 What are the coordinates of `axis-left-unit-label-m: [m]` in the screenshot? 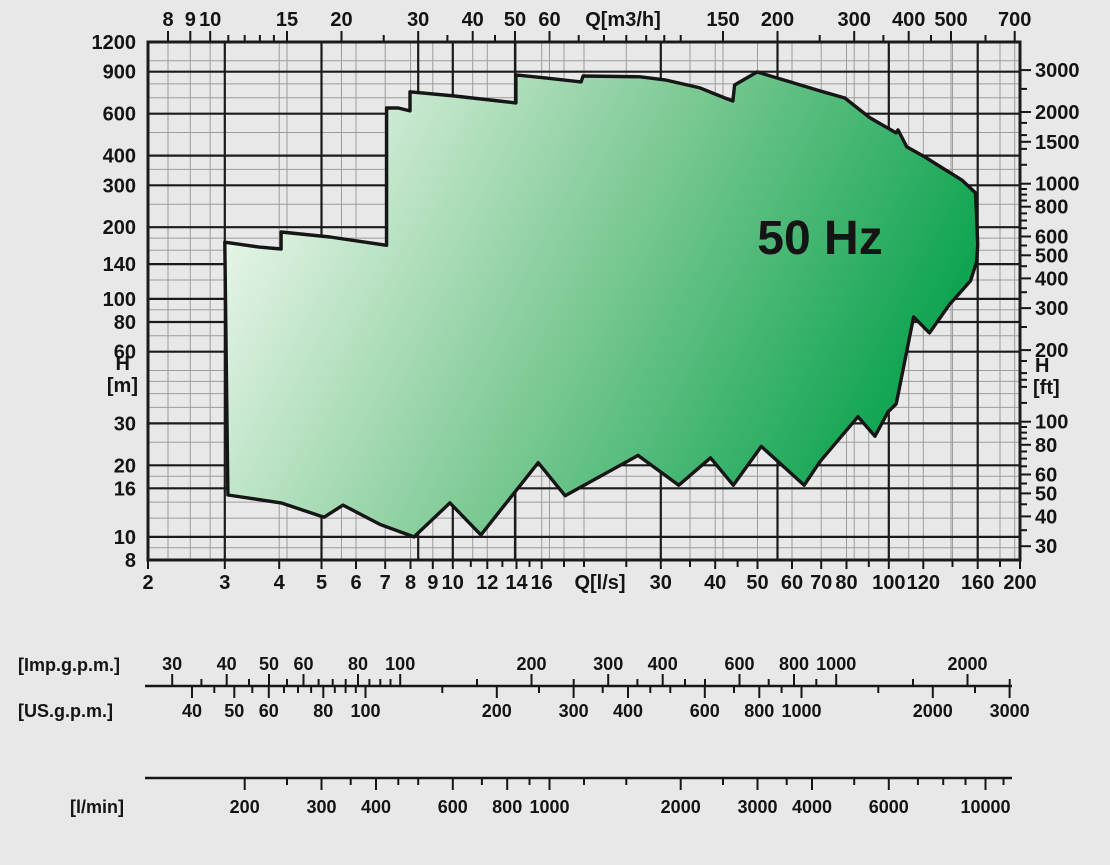 It's located at (122, 386).